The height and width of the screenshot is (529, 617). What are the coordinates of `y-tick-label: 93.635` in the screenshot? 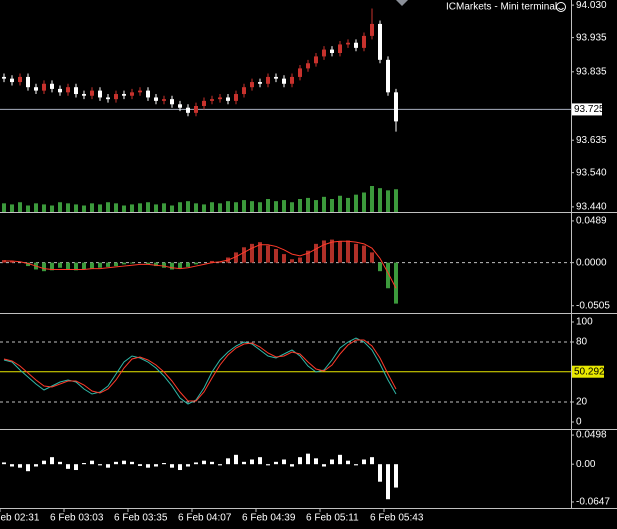 It's located at (591, 140).